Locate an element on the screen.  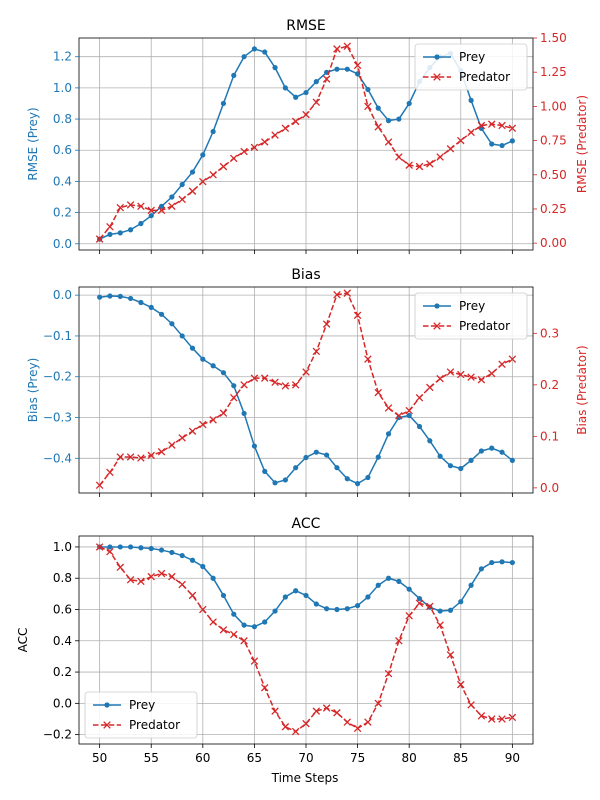
legend: Prey Predator is located at coordinates (471, 316).